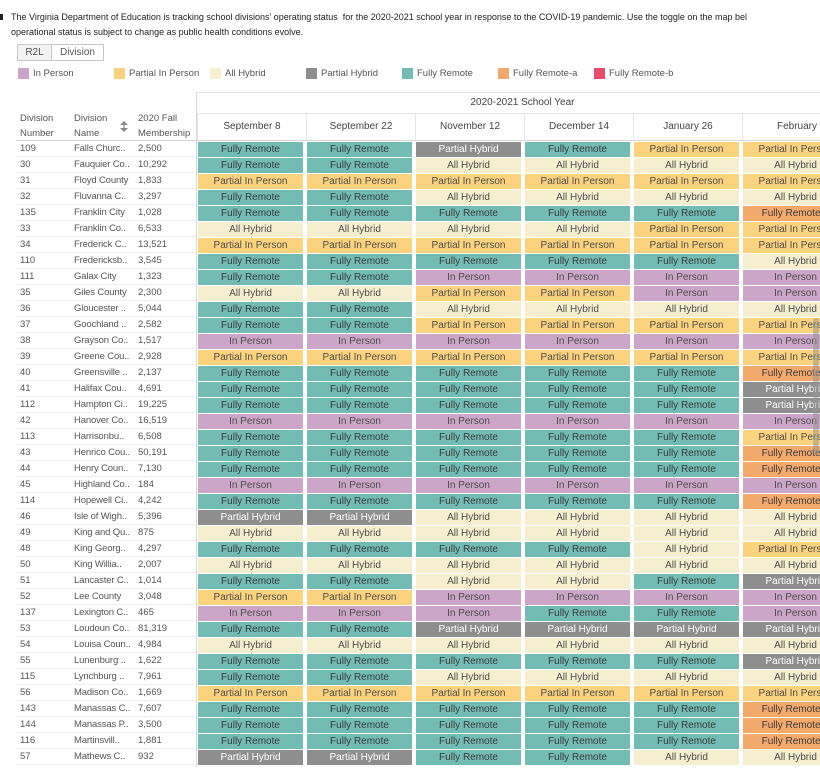 This screenshot has height=776, width=820. What do you see at coordinates (35, 52) in the screenshot?
I see `toggle-option-r2l: R2L` at bounding box center [35, 52].